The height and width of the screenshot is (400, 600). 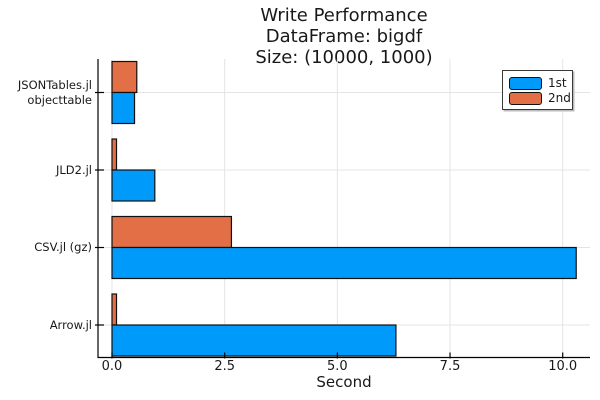 I want to click on y-tick-label-2: CSV.jl (gz), so click(x=46, y=247).